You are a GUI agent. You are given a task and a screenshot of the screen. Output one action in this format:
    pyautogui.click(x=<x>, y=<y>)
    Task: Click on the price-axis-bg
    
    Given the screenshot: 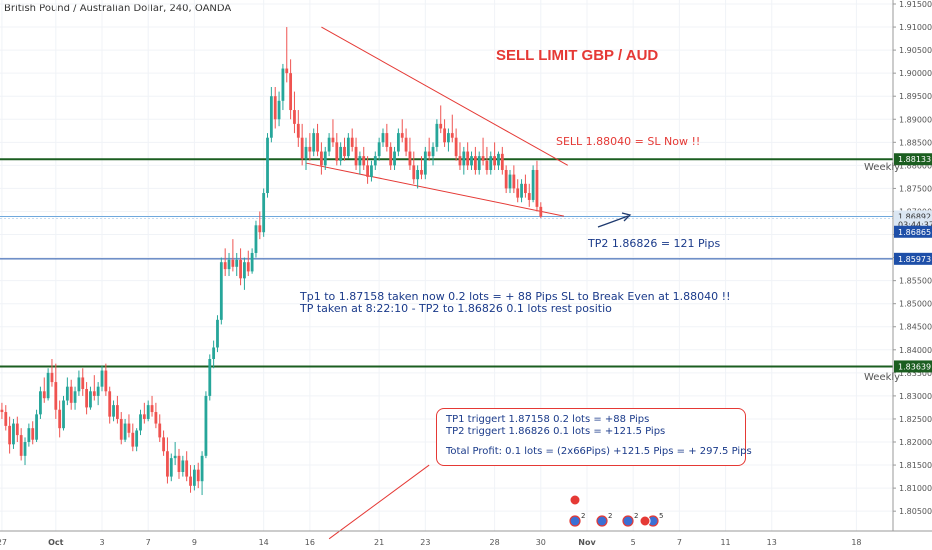 What is the action you would take?
    pyautogui.click(x=912, y=275)
    